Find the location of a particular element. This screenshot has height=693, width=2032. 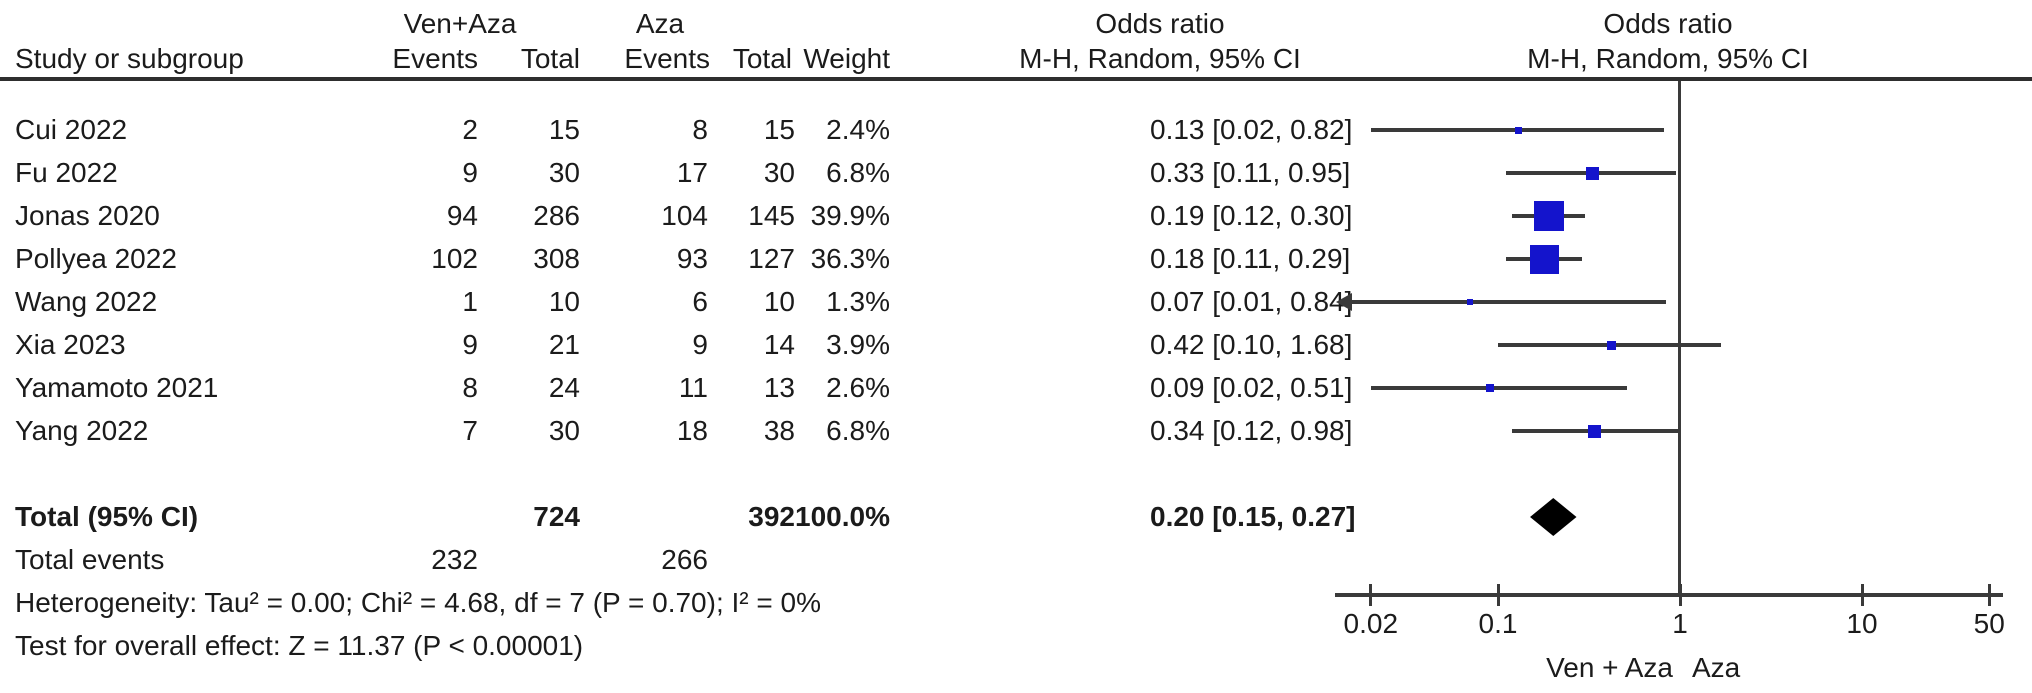

or-ci-text: 0.33 [0.11, 0.95] is located at coordinates (1250, 172).